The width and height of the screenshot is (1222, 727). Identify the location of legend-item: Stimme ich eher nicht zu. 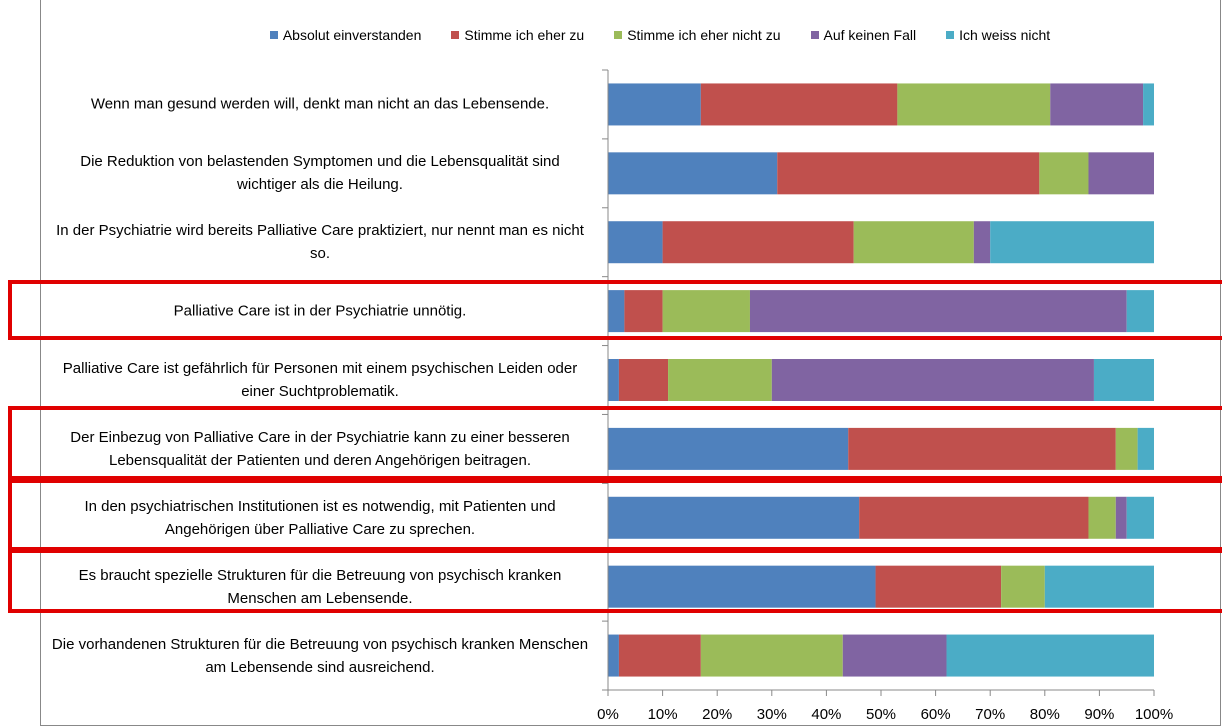
(697, 35).